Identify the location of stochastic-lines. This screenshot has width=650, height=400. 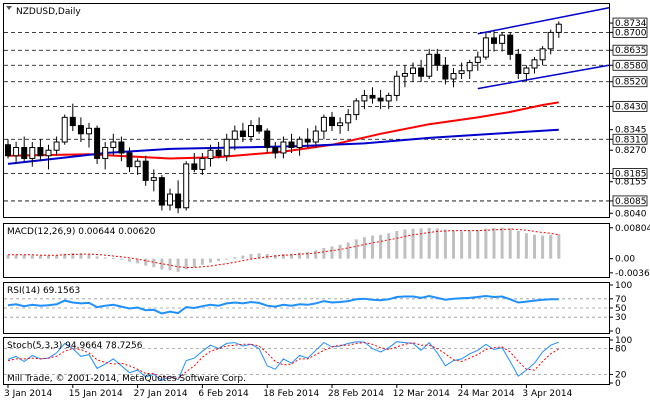
(306, 361).